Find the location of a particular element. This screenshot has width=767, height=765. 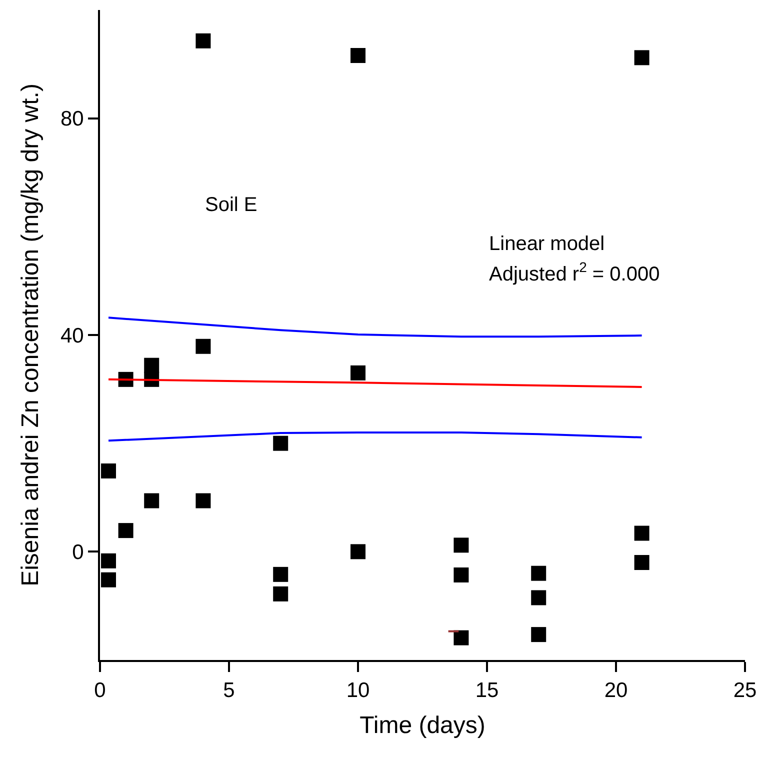

y-tick-label: 80 is located at coordinates (72, 119).